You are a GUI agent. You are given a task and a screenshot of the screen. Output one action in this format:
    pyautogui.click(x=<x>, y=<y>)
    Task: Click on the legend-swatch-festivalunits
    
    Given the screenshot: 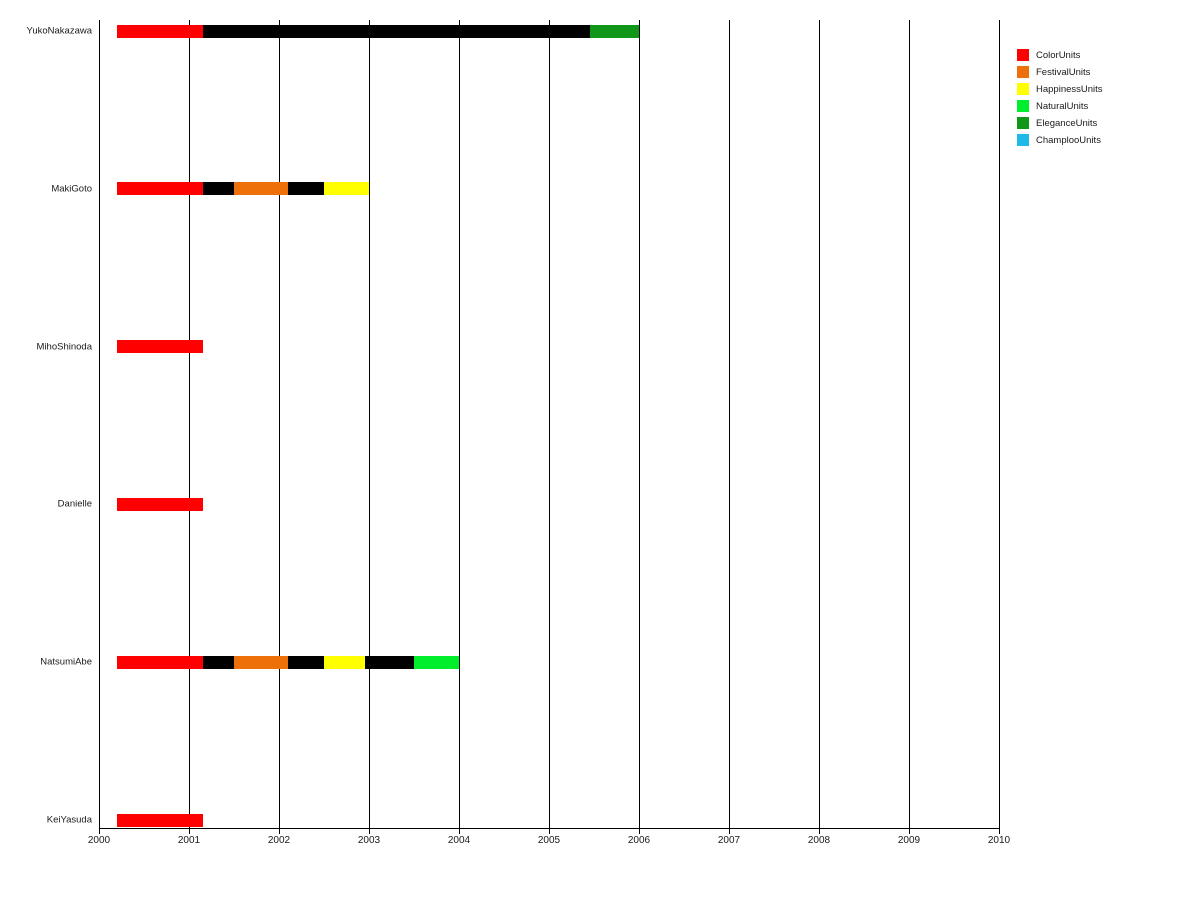 What is the action you would take?
    pyautogui.click(x=1023, y=72)
    